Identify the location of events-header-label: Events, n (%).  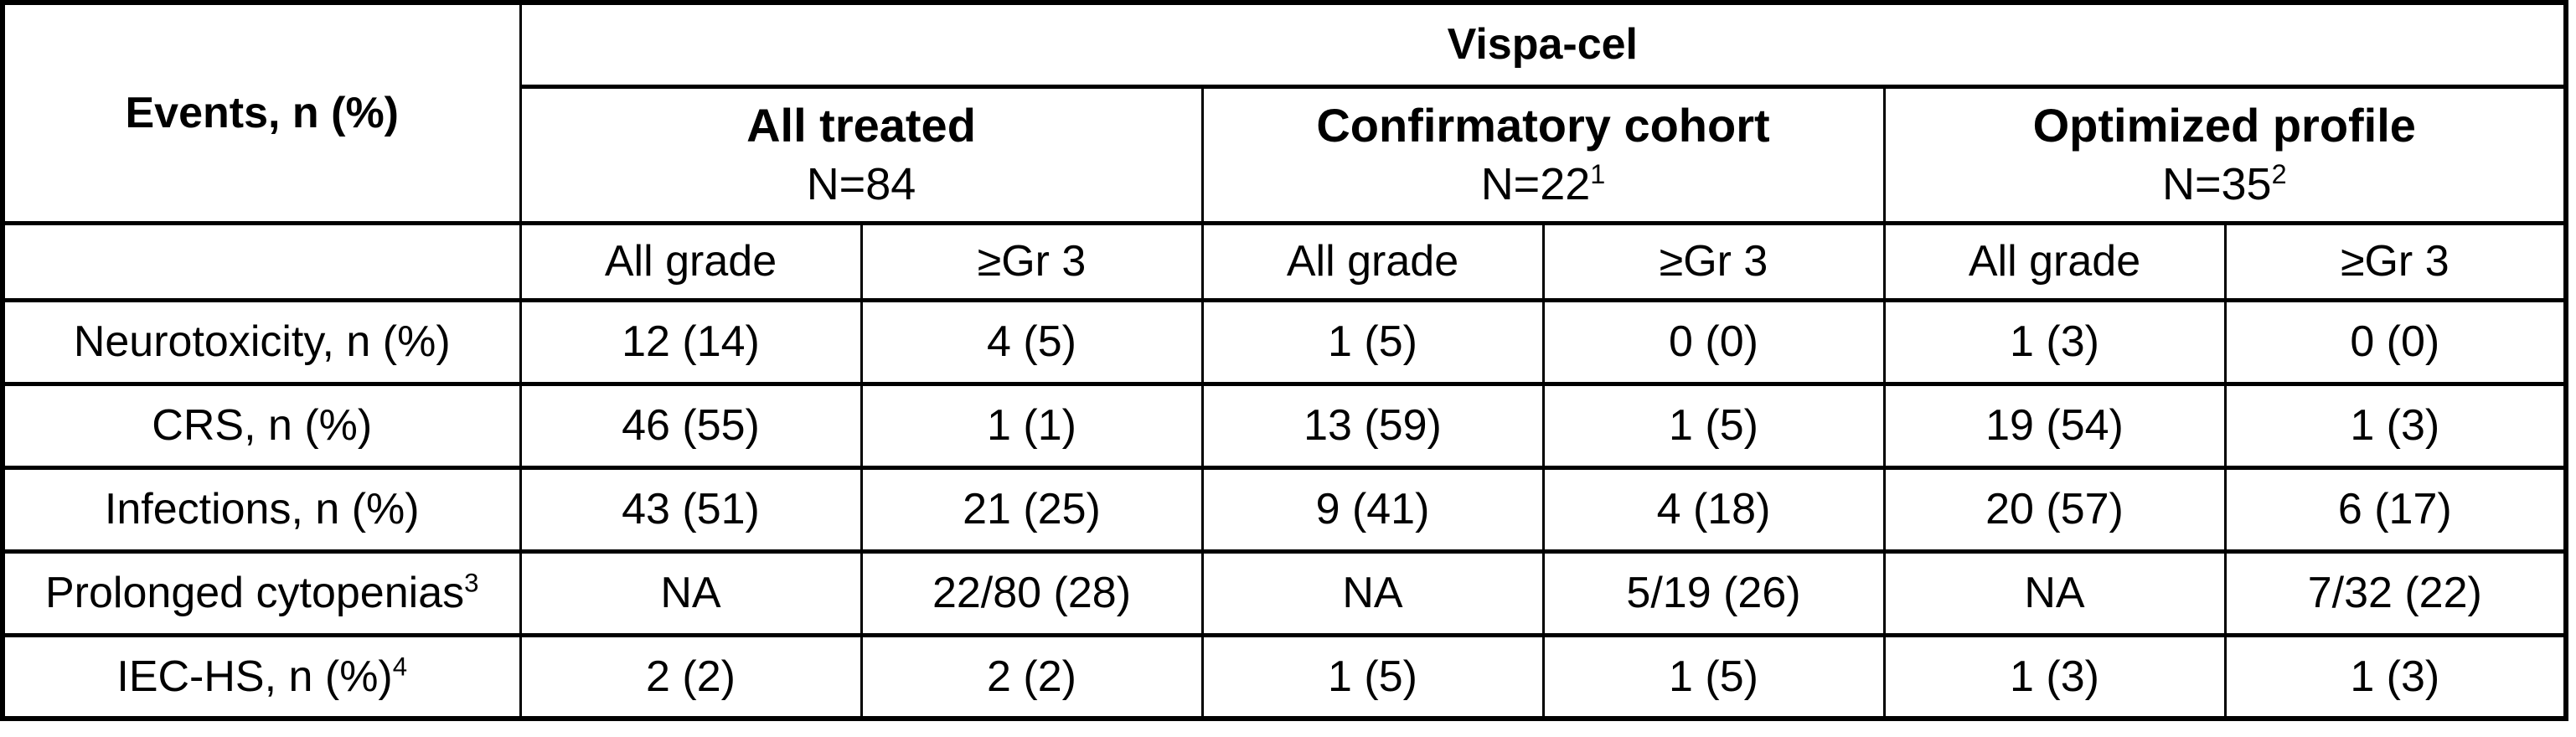
(262, 112).